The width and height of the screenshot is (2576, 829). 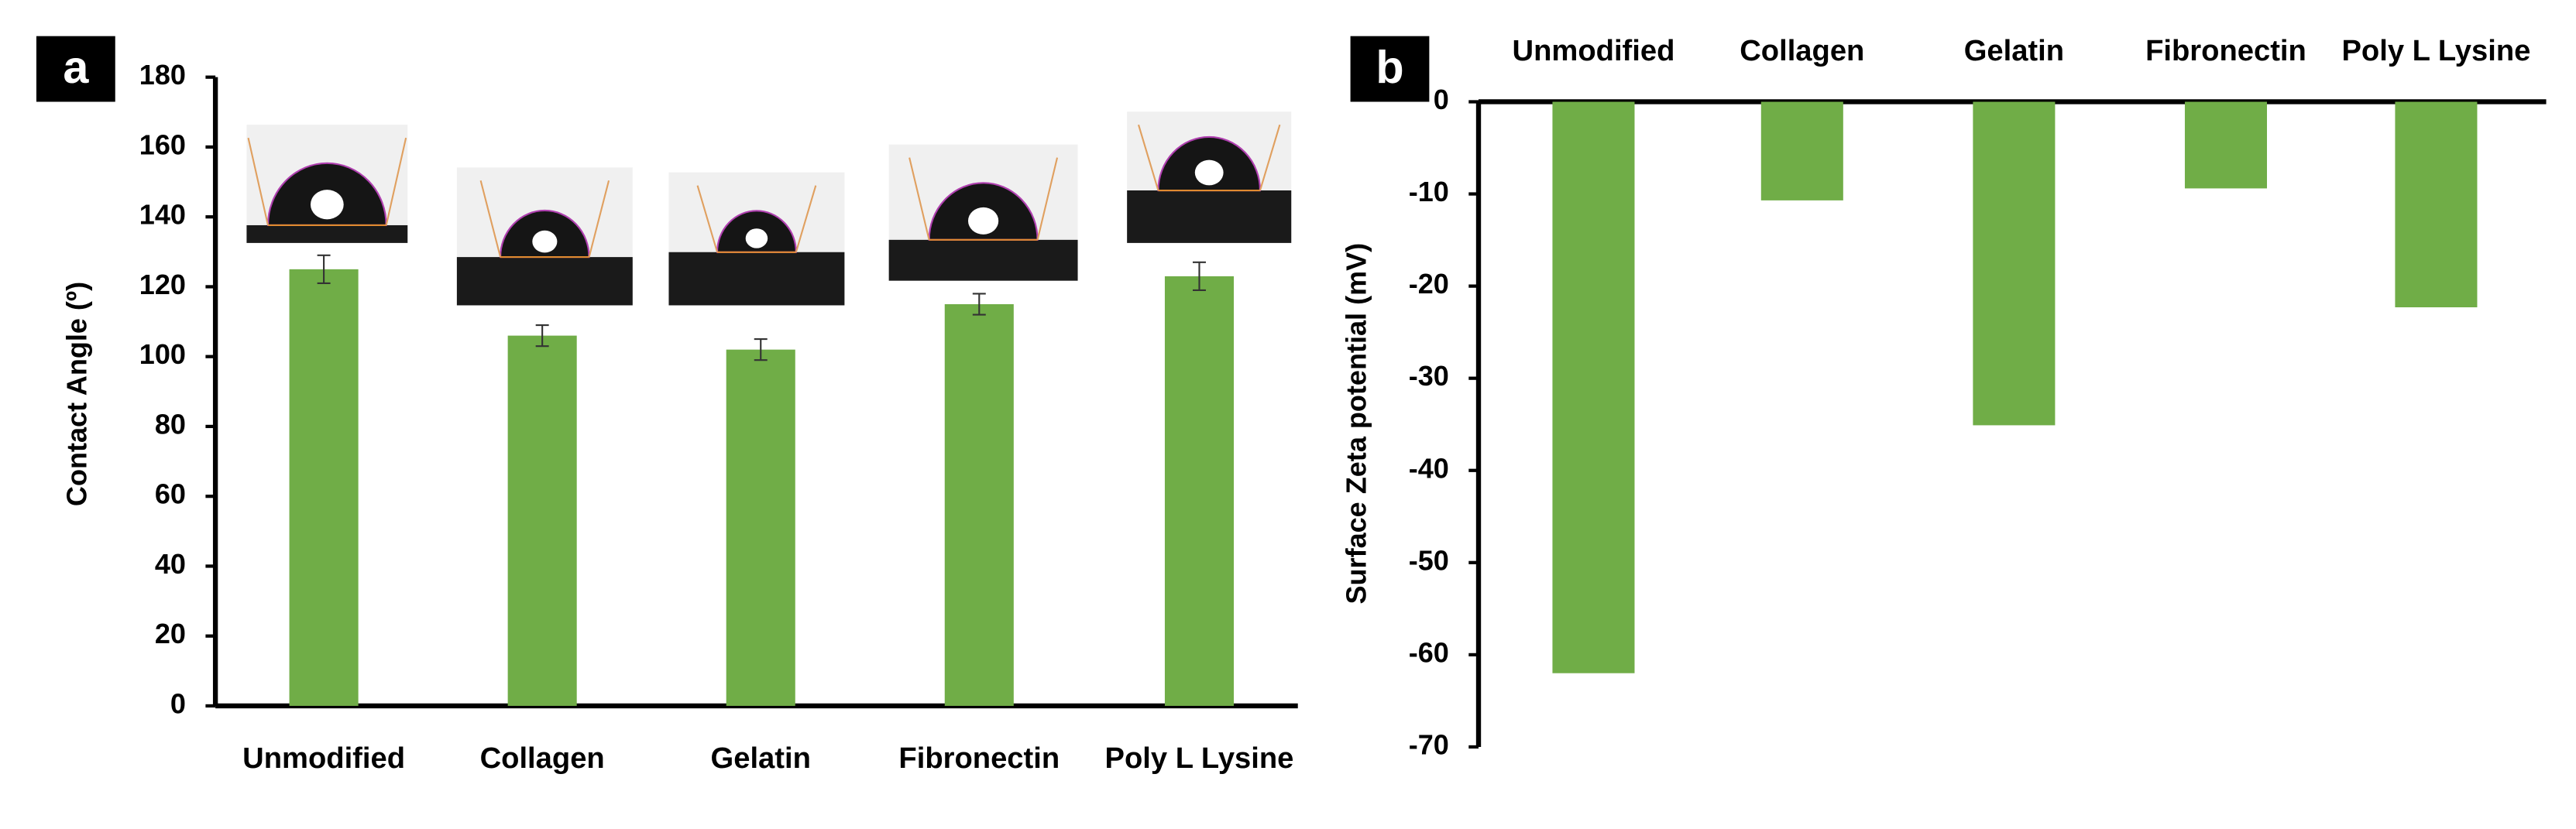 I want to click on y-tick-label: -60, so click(x=1429, y=652).